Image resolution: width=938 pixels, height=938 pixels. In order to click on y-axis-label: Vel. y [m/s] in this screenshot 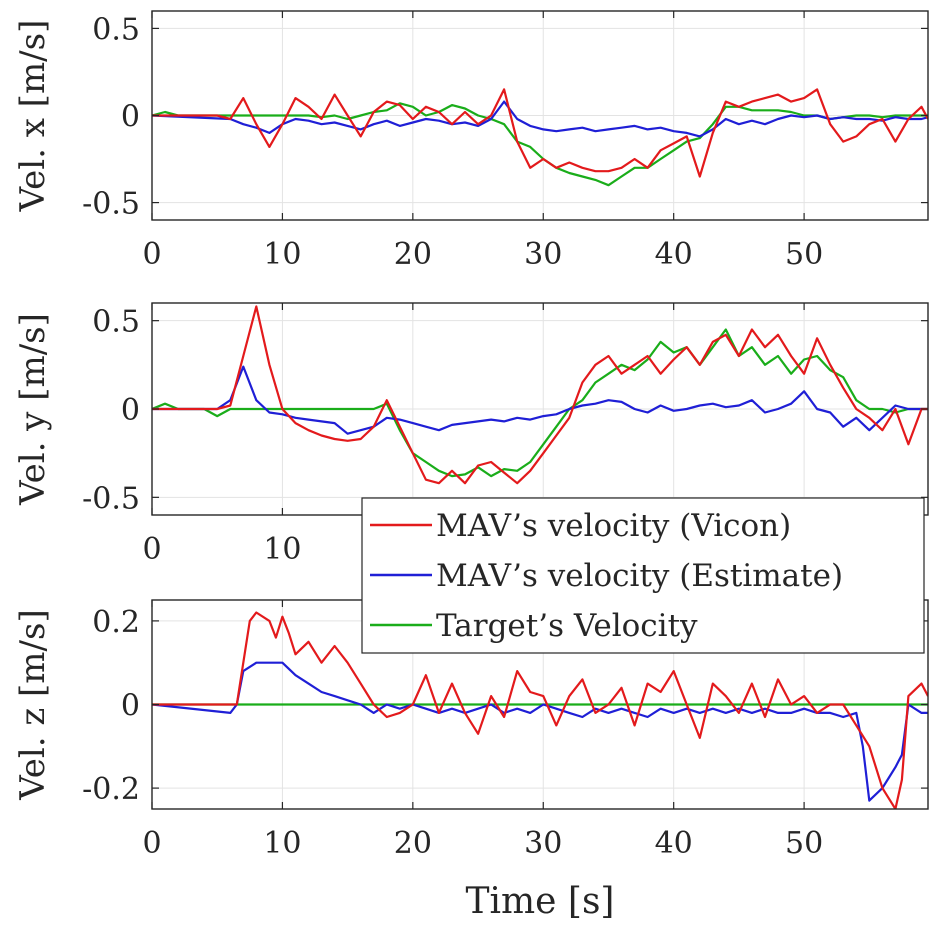, I will do `click(33, 409)`.